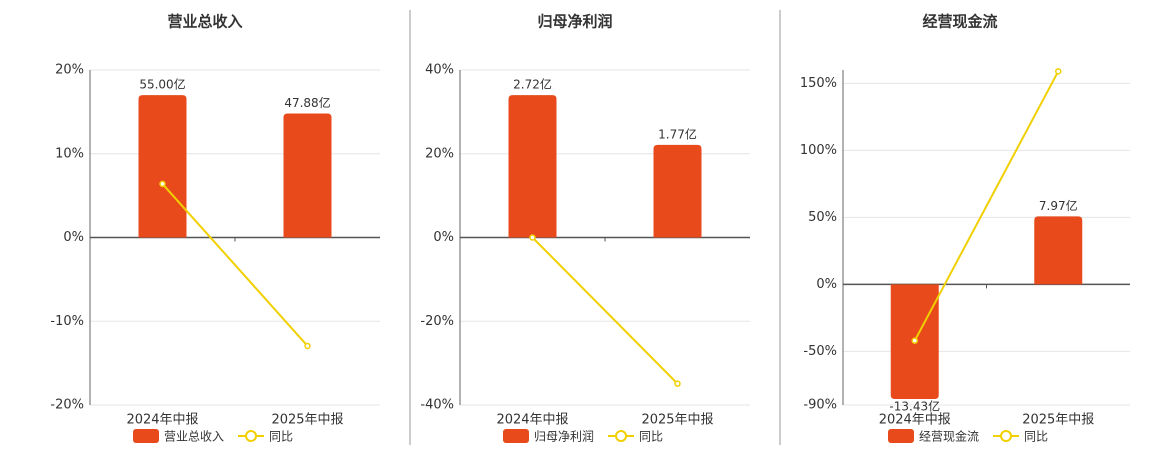 The height and width of the screenshot is (450, 1160). I want to click on value-label: 2.72亿, so click(532, 84).